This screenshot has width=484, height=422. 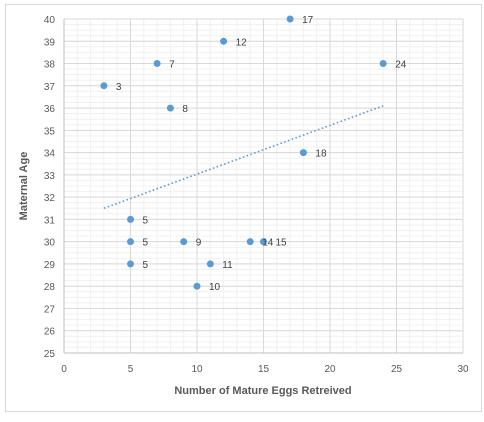 What do you see at coordinates (268, 243) in the screenshot?
I see `data-label: 14` at bounding box center [268, 243].